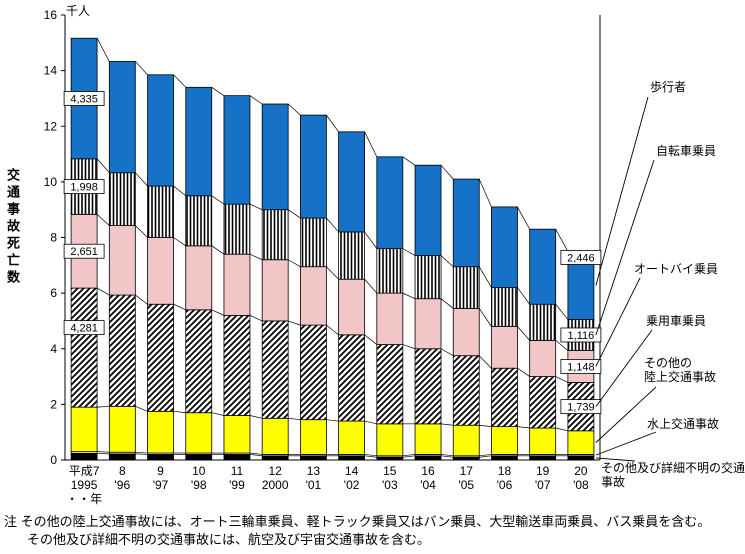 The image size is (745, 554). I want to click on legend-label-other-land: その他の 陸上交通事故, so click(680, 370).